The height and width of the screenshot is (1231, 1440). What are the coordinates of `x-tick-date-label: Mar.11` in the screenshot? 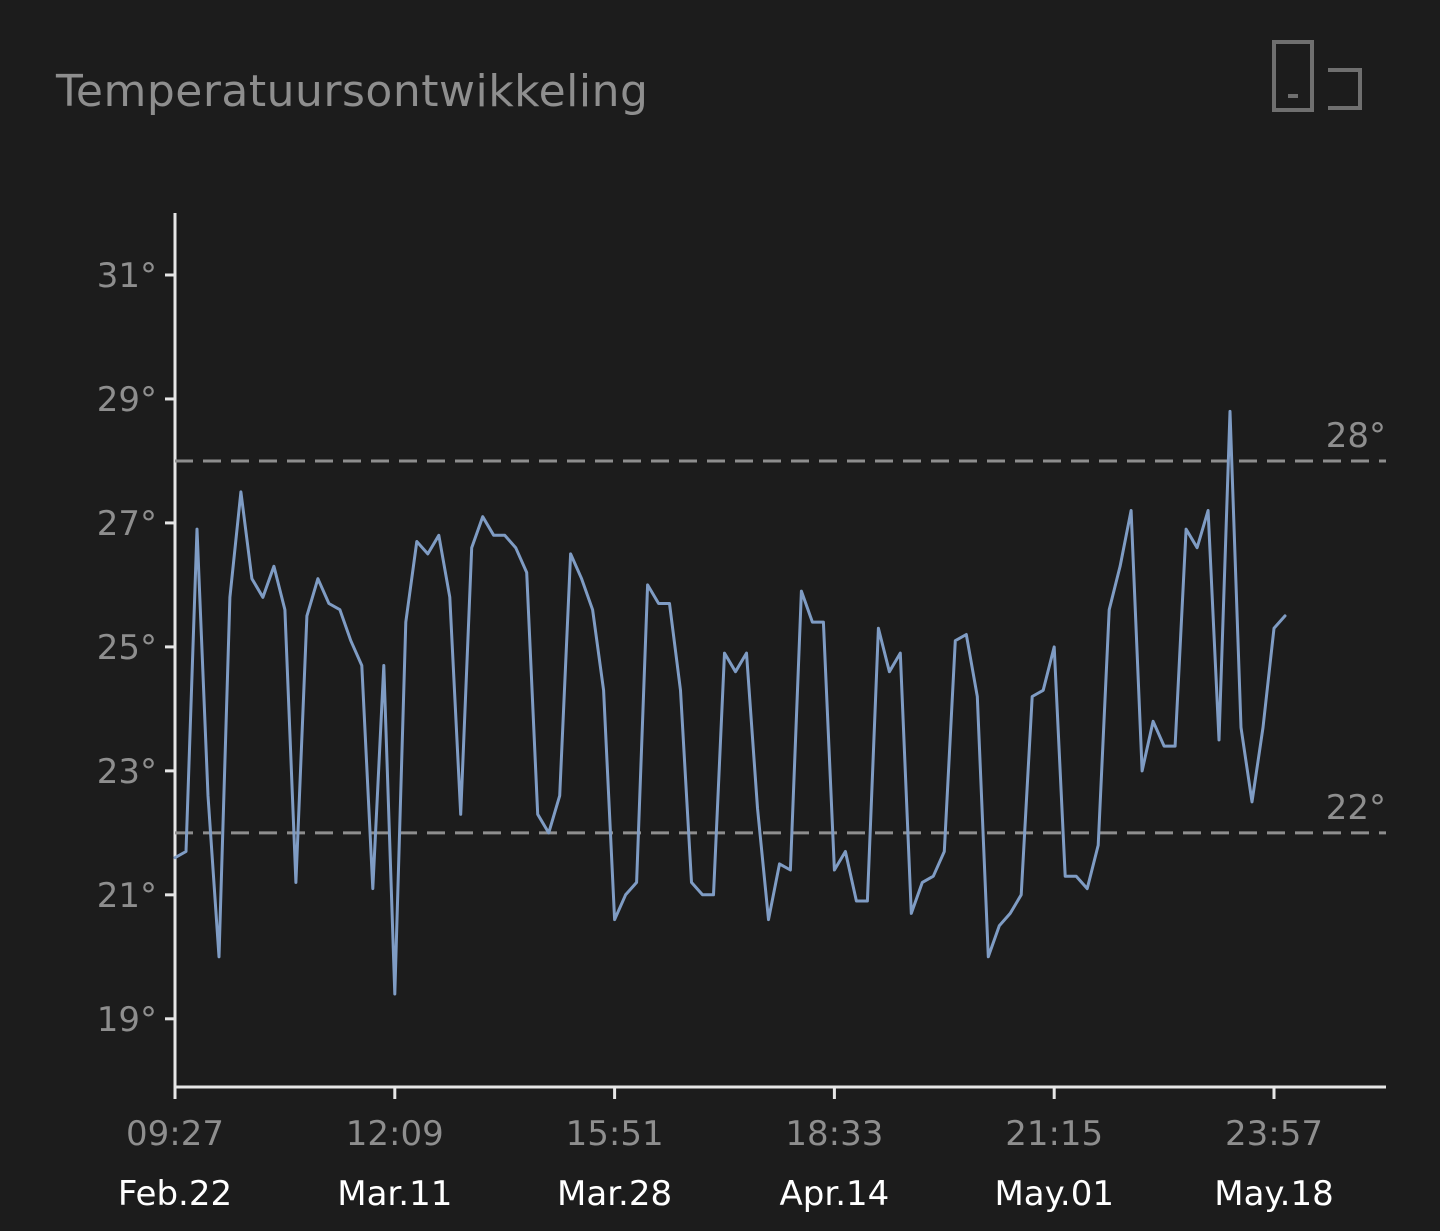 It's located at (394, 1194).